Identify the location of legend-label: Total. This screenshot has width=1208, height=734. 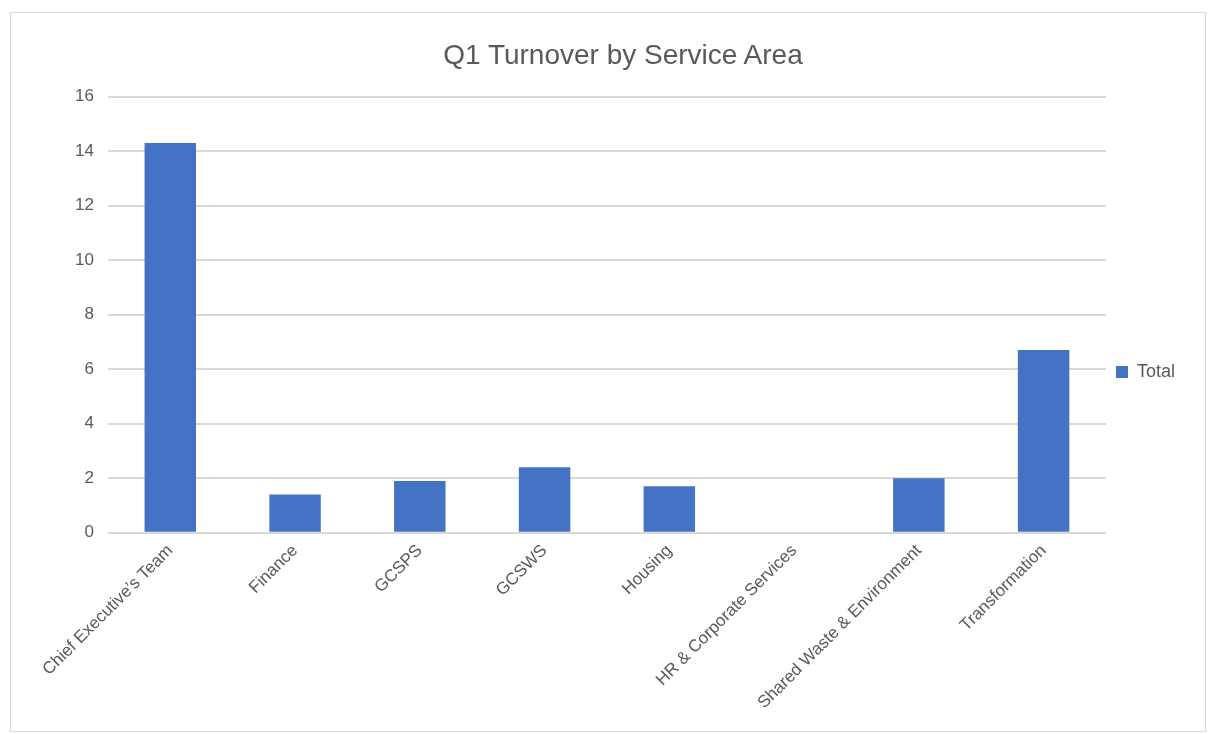
(1156, 370).